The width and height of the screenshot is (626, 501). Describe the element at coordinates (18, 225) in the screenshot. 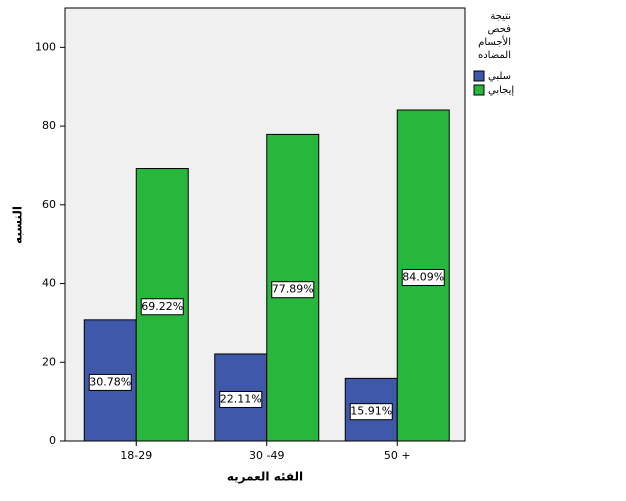

I see `y-axis-label: النسبه` at that location.